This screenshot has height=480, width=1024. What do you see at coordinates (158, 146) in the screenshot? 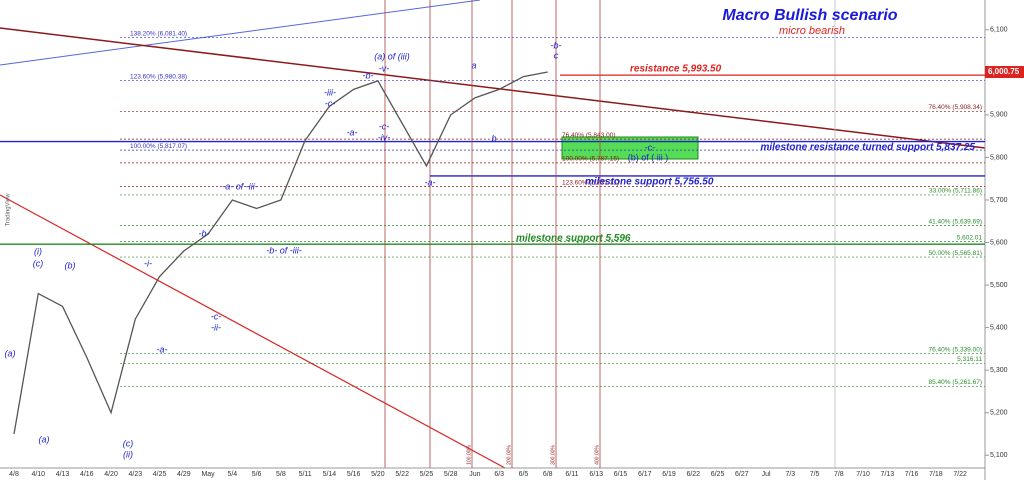
I see `fib-label: 100.00% (5,817.07)` at bounding box center [158, 146].